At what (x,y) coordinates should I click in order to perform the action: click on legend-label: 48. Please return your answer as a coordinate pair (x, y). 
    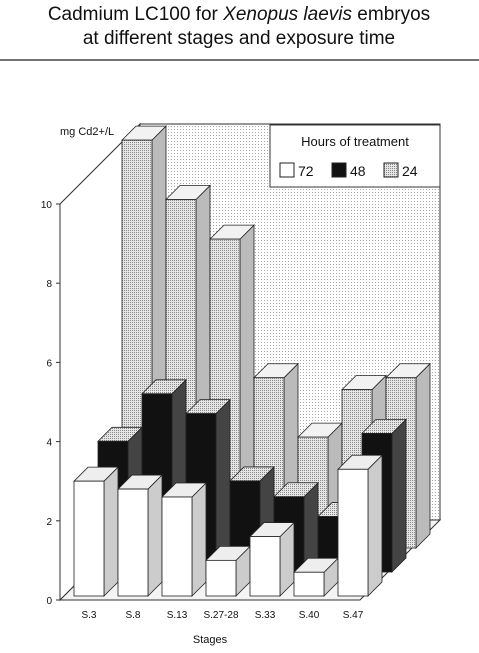
    Looking at the image, I should click on (358, 171).